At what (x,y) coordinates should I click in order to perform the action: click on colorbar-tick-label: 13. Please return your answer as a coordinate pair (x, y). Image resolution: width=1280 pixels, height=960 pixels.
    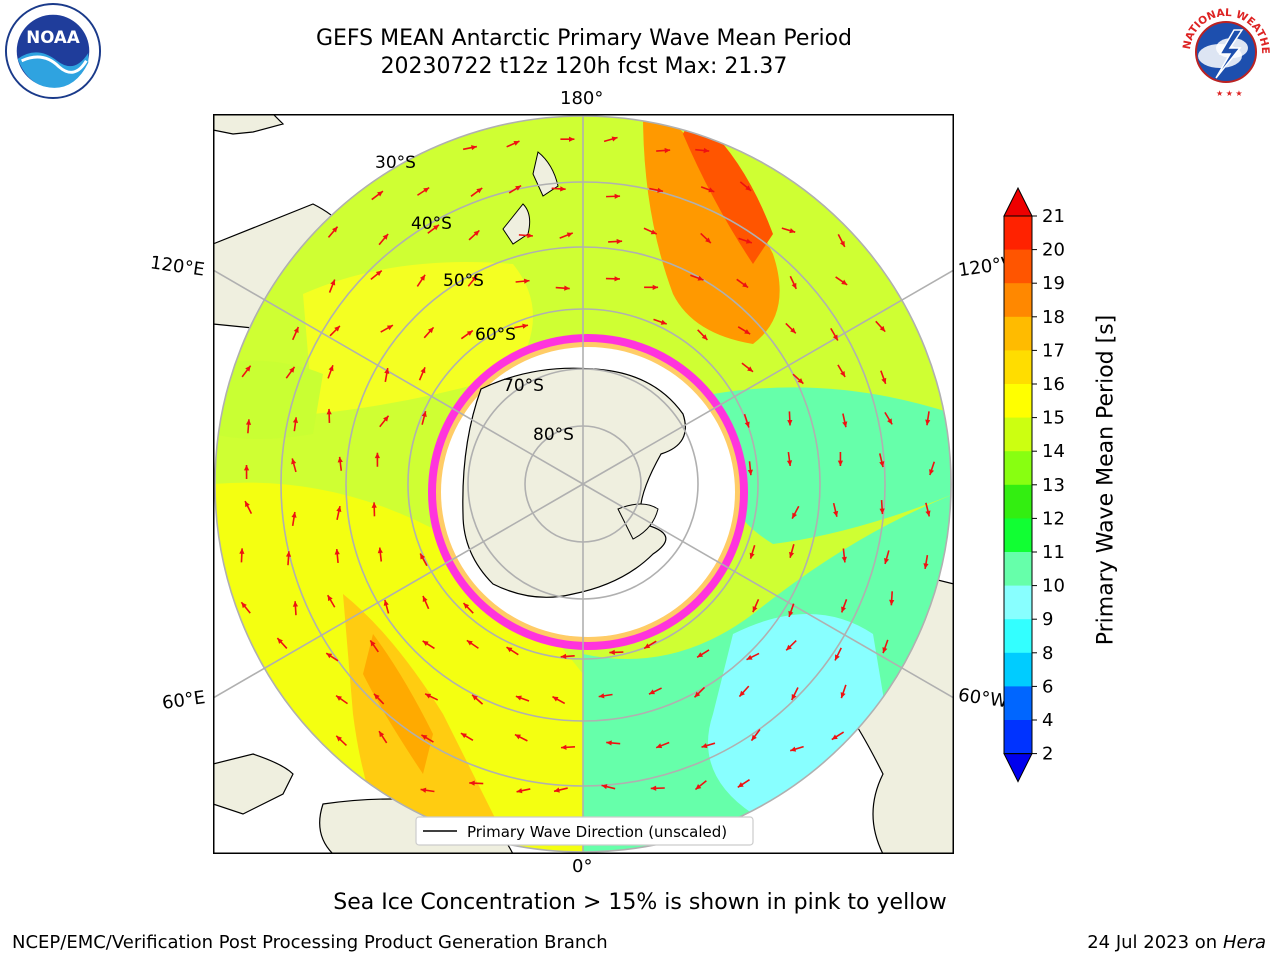
    Looking at the image, I should click on (1053, 485).